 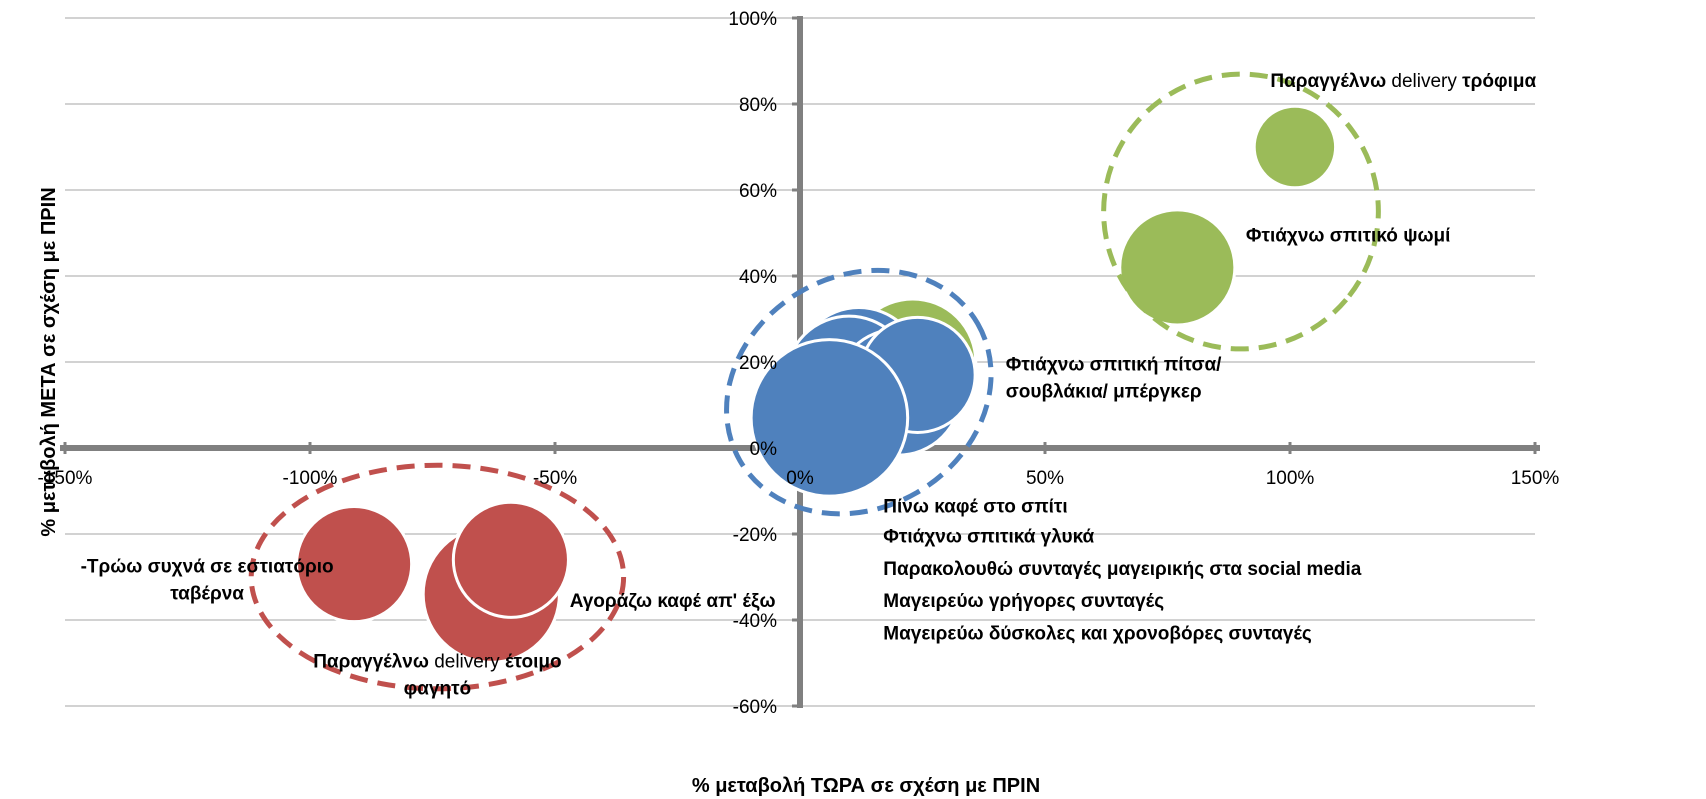 What do you see at coordinates (758, 277) in the screenshot?
I see `y-tick-label: 40%` at bounding box center [758, 277].